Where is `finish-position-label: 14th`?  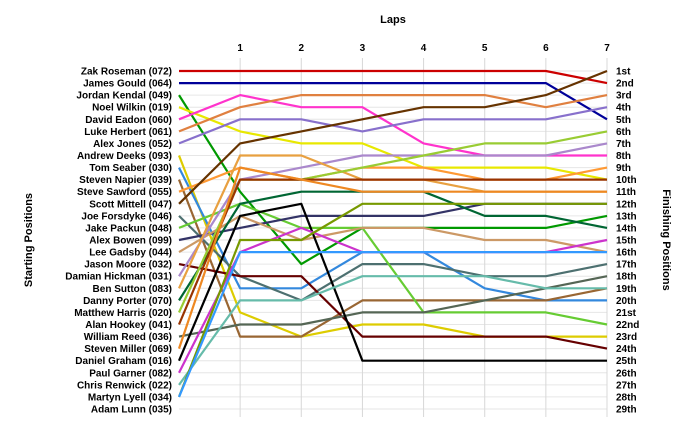 finish-position-label: 14th is located at coordinates (626, 228).